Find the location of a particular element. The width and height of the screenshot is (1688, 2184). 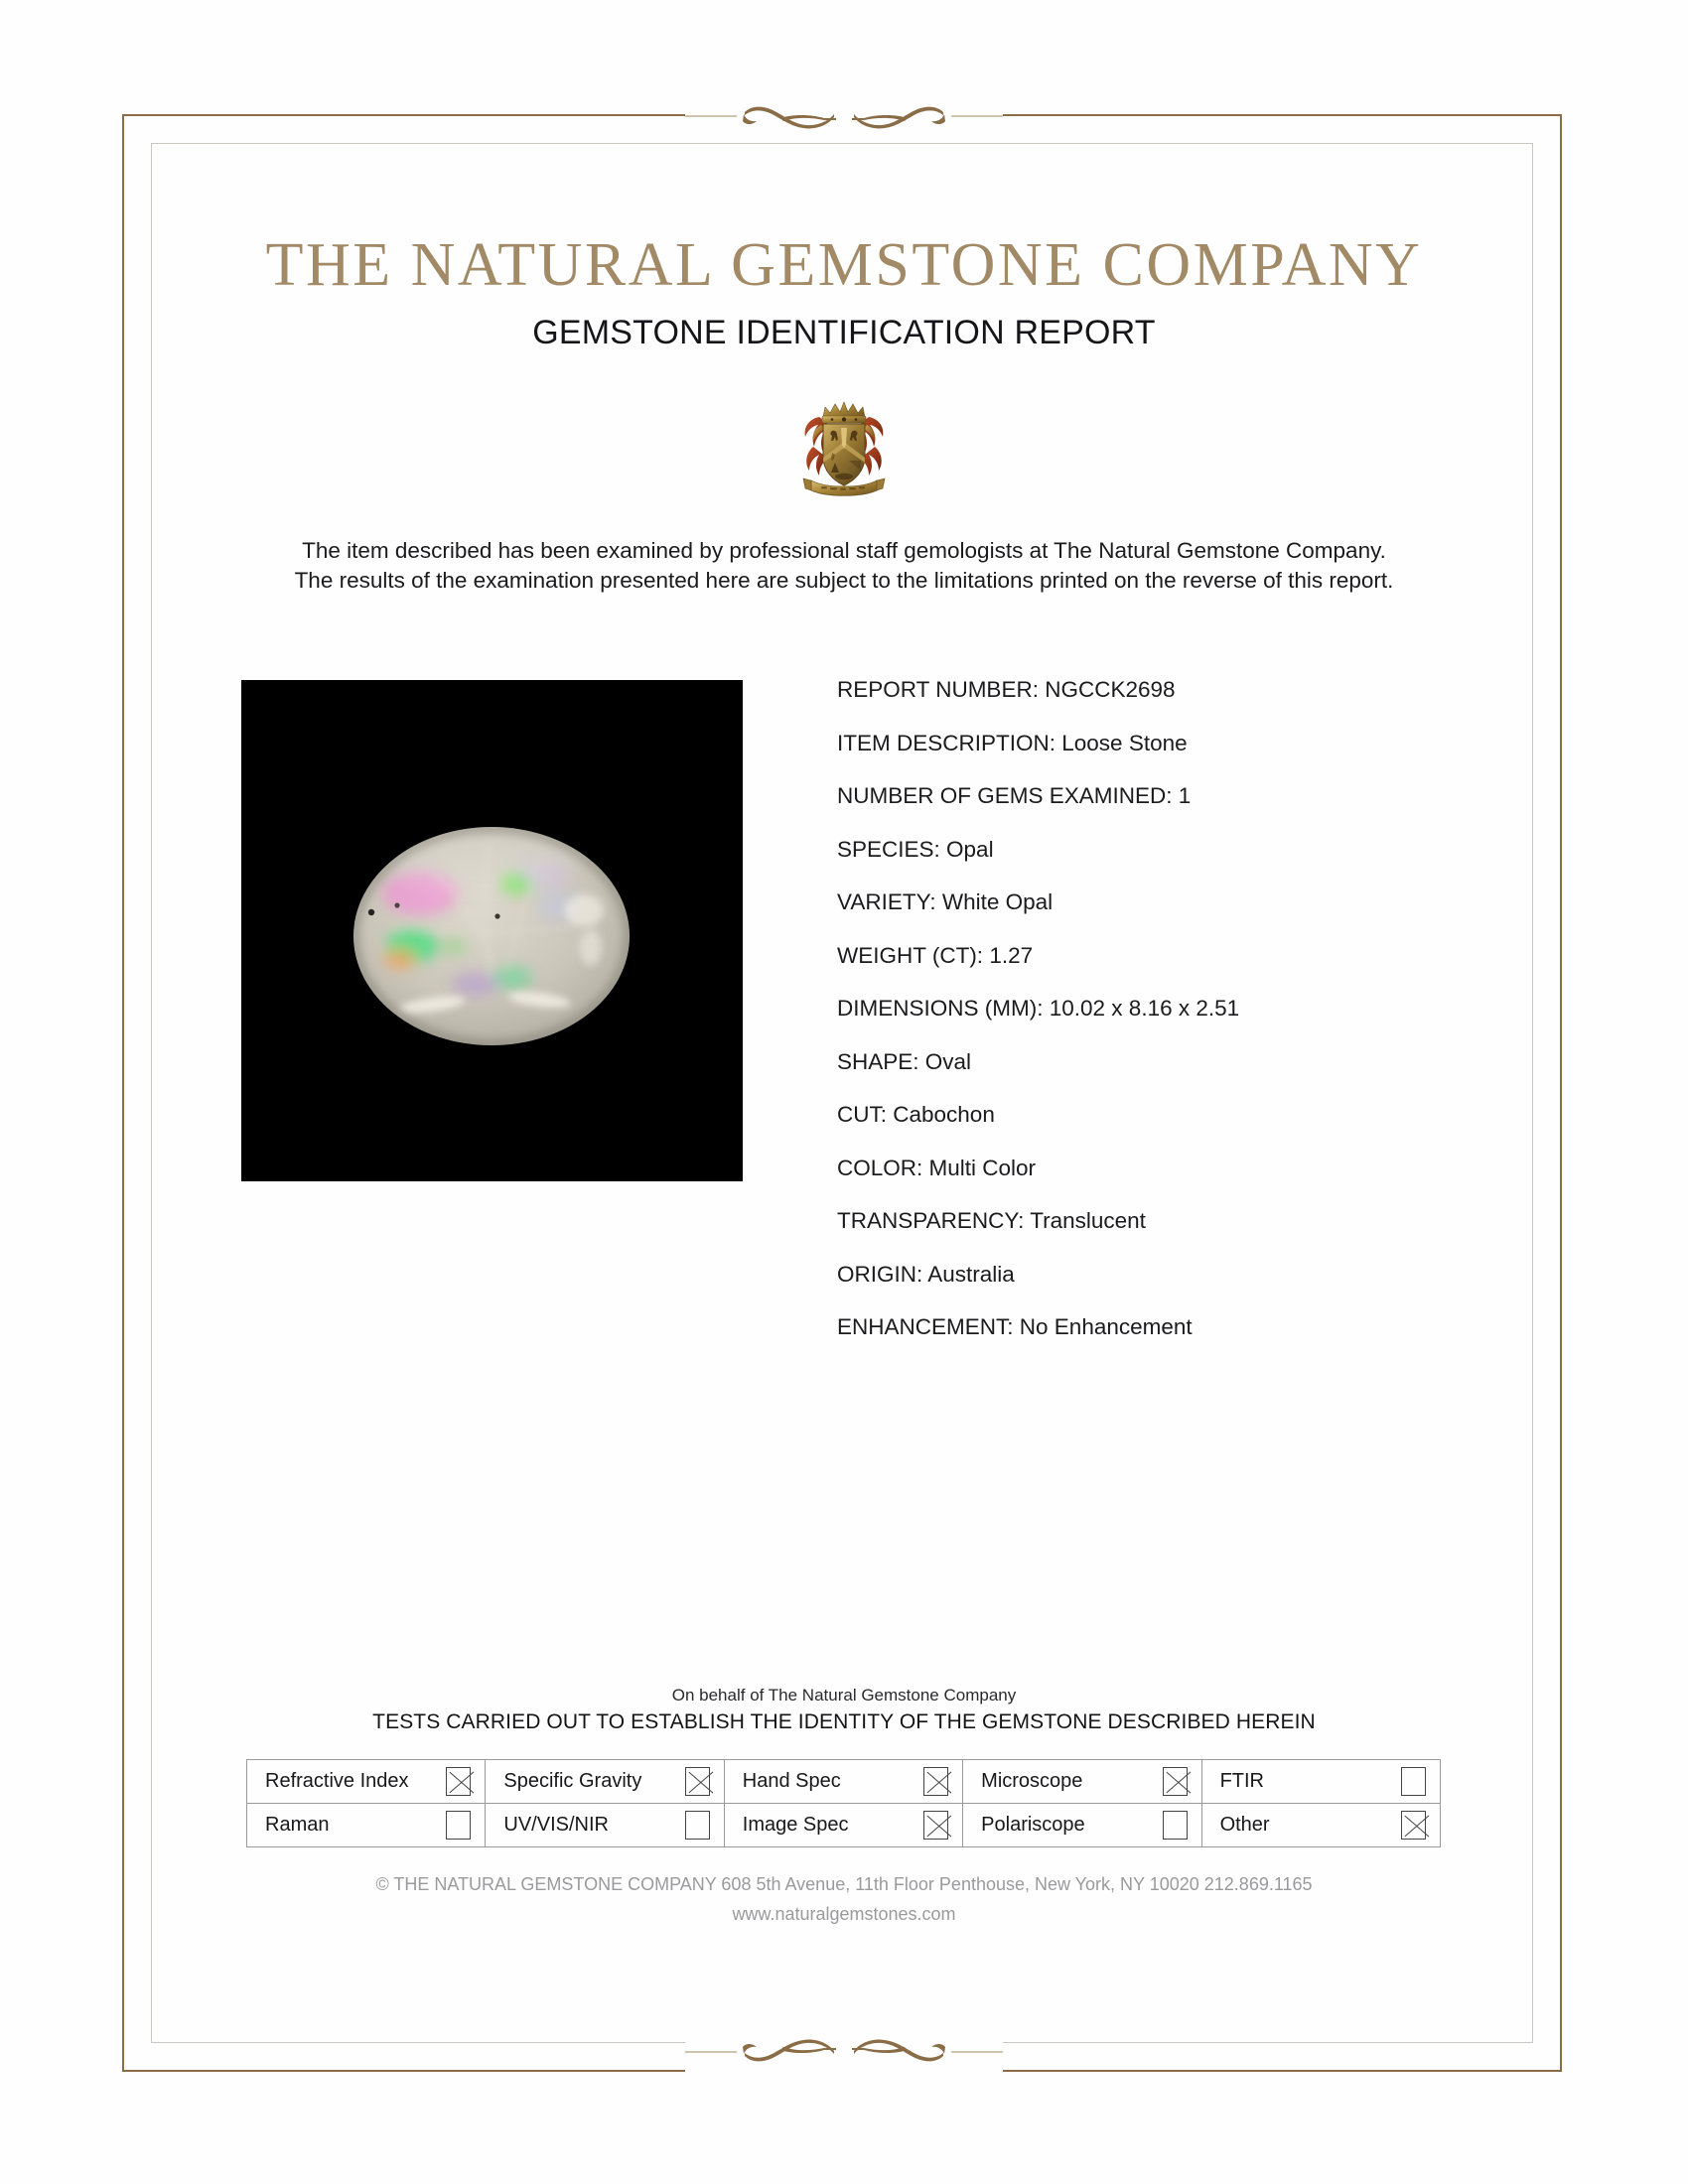

detail-label: TRANSPARENCY: is located at coordinates (934, 1220).